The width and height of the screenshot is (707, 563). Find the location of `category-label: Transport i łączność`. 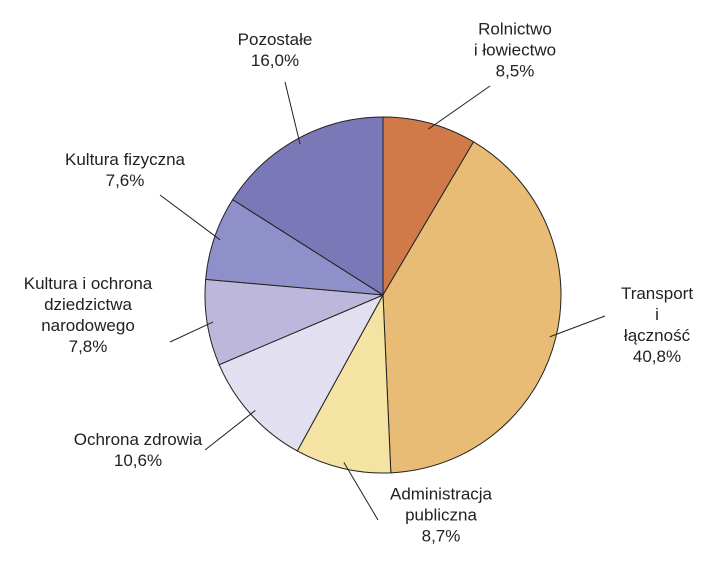

category-label: Transport i łączność is located at coordinates (657, 314).